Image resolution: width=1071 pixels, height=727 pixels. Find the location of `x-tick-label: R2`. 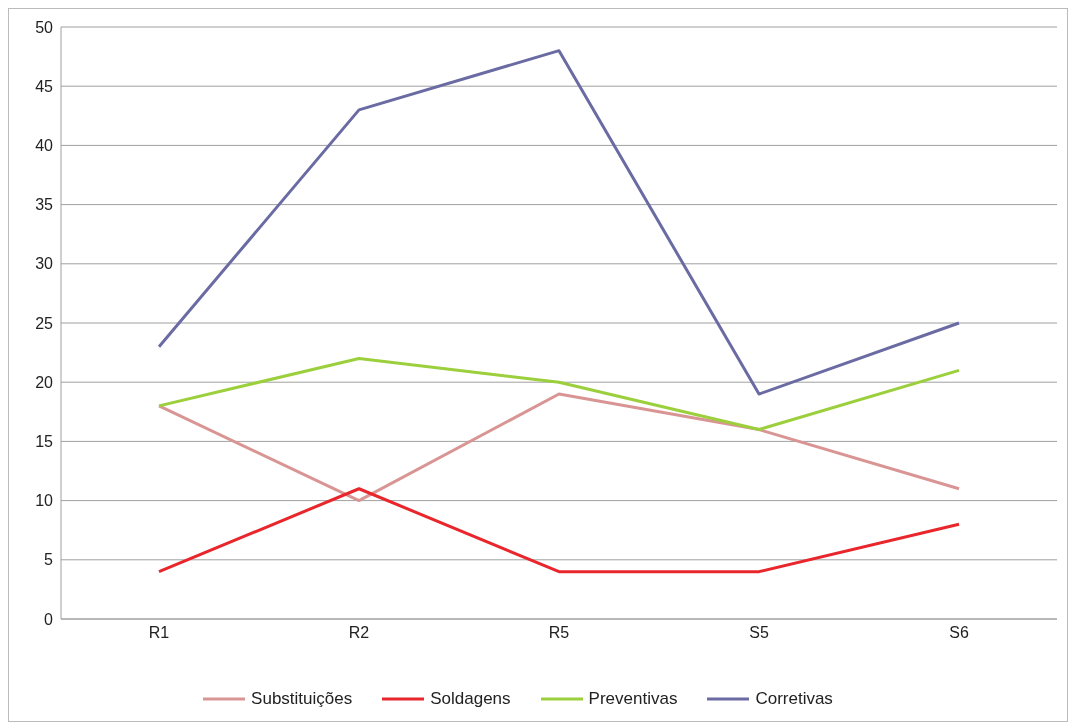

x-tick-label: R2 is located at coordinates (359, 633).